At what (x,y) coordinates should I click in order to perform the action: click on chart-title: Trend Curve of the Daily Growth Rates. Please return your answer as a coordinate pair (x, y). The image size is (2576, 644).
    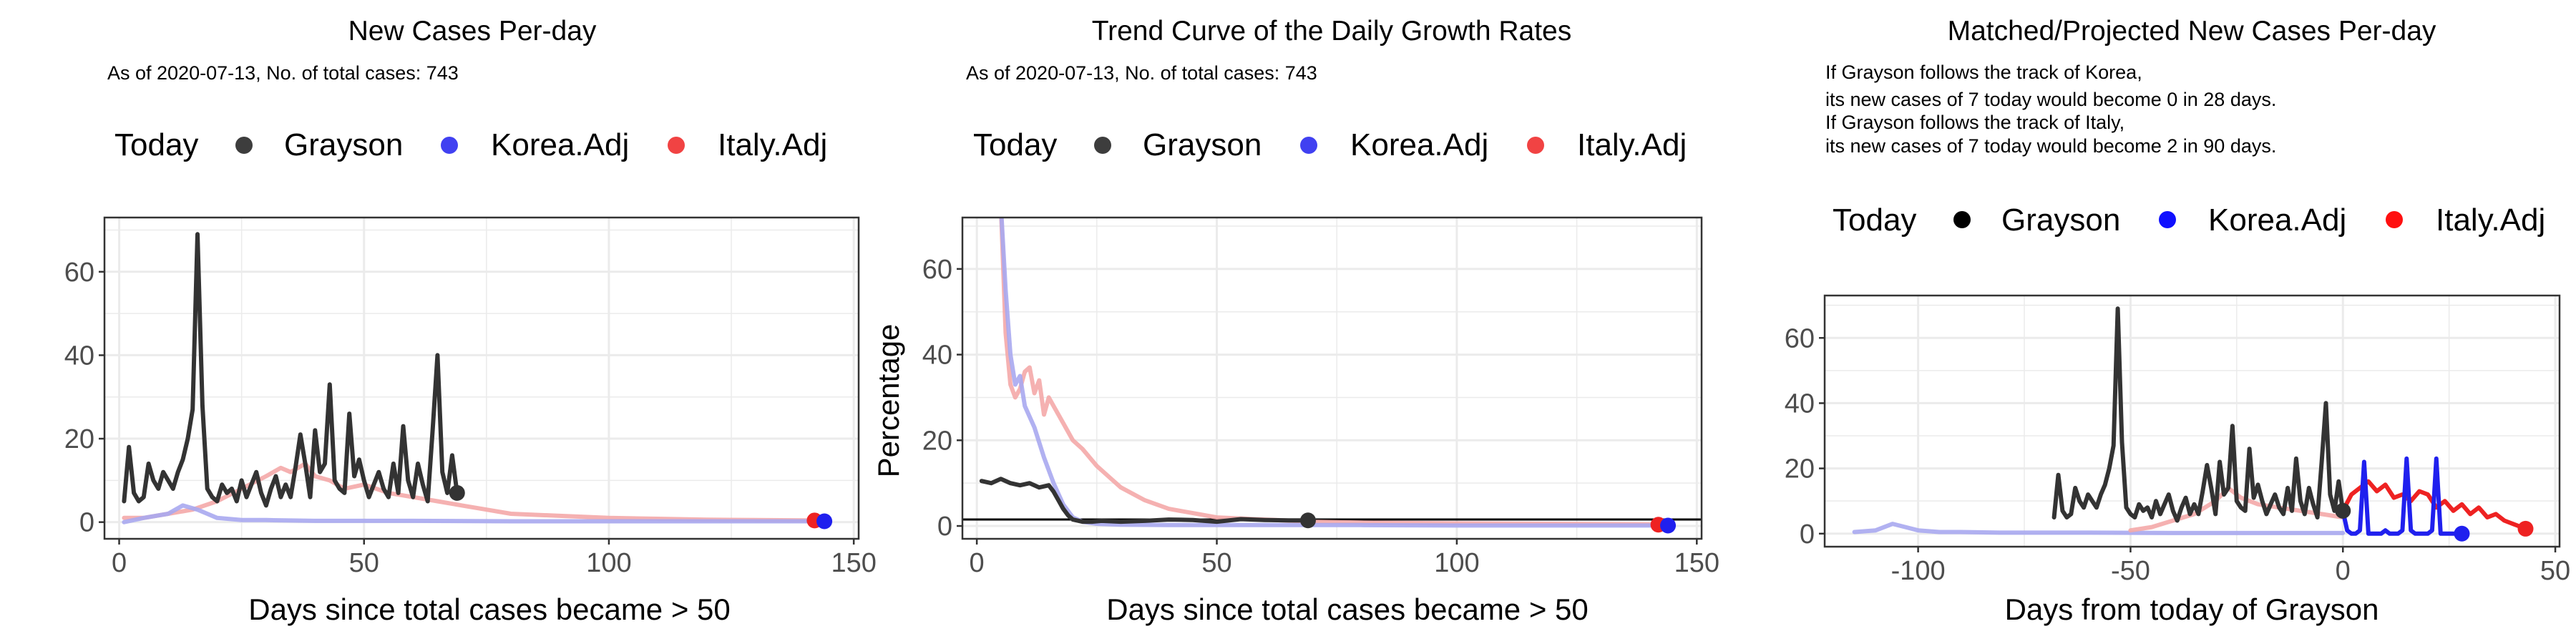
    Looking at the image, I should click on (1331, 31).